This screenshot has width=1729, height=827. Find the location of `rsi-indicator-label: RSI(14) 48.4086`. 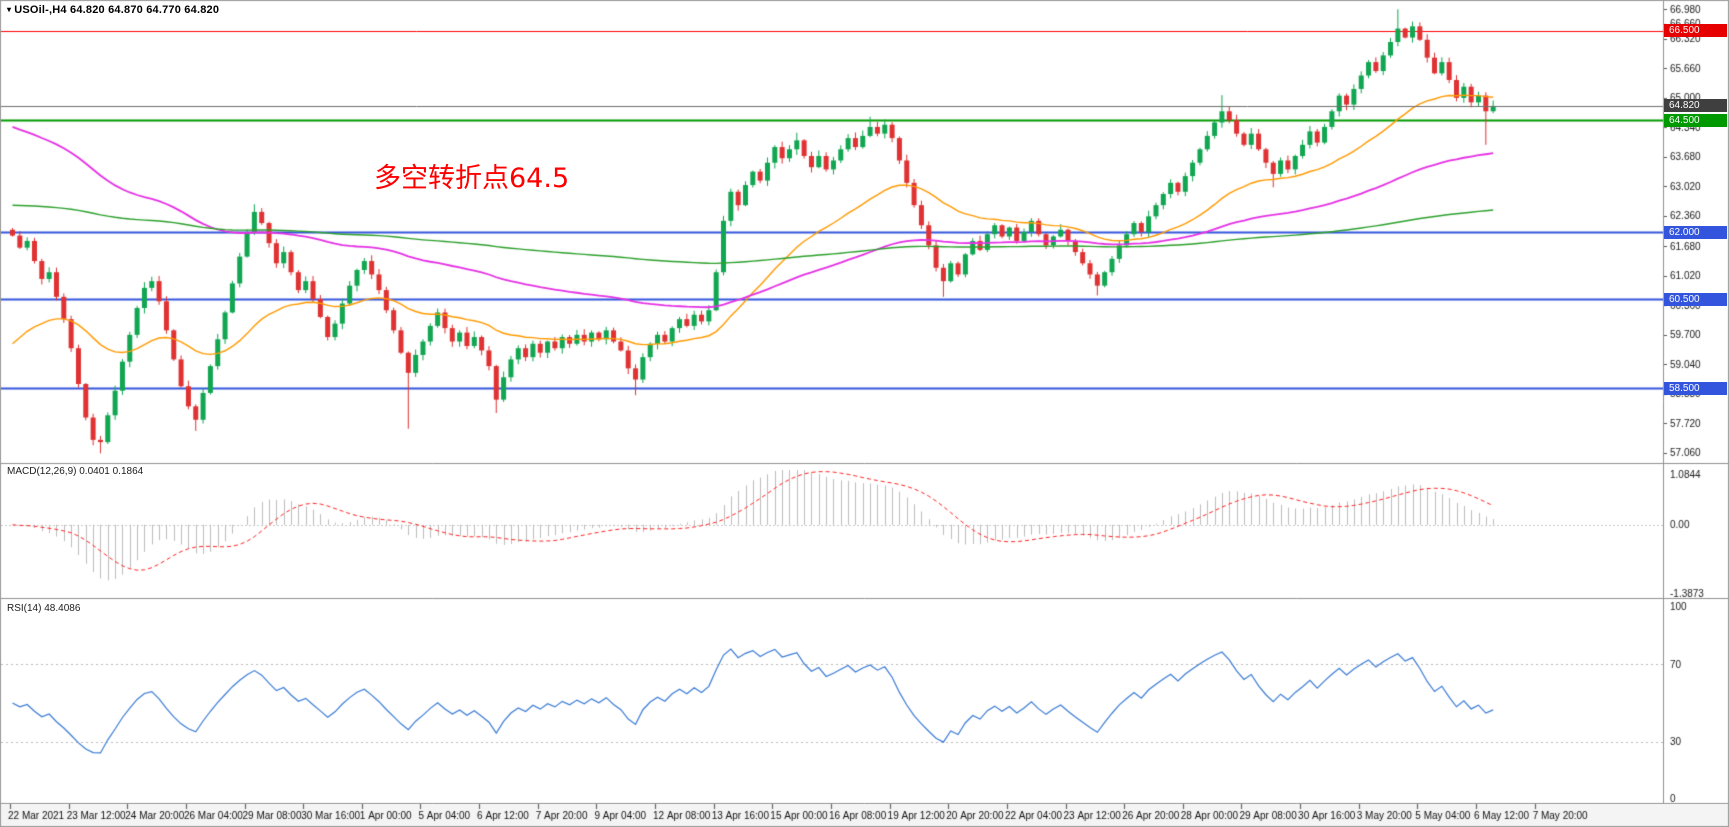

rsi-indicator-label: RSI(14) 48.4086 is located at coordinates (44, 608).